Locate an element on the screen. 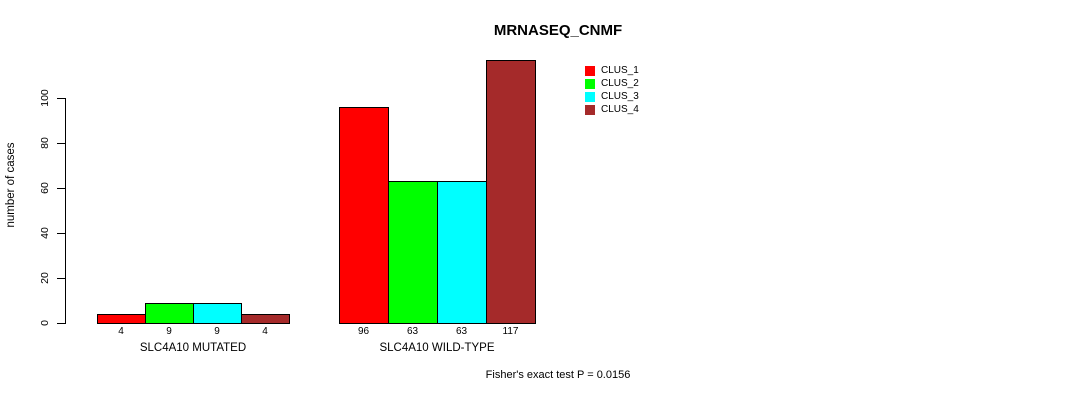  legend-row: CLUS_3 is located at coordinates (612, 96).